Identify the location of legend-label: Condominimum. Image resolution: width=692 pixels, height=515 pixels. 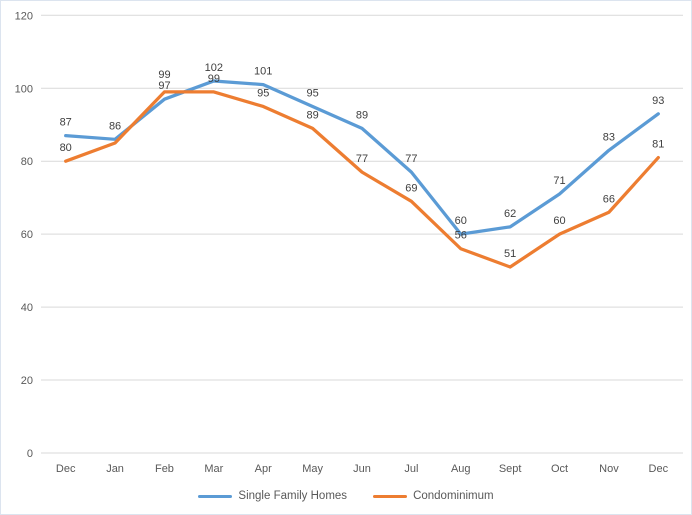
(453, 496).